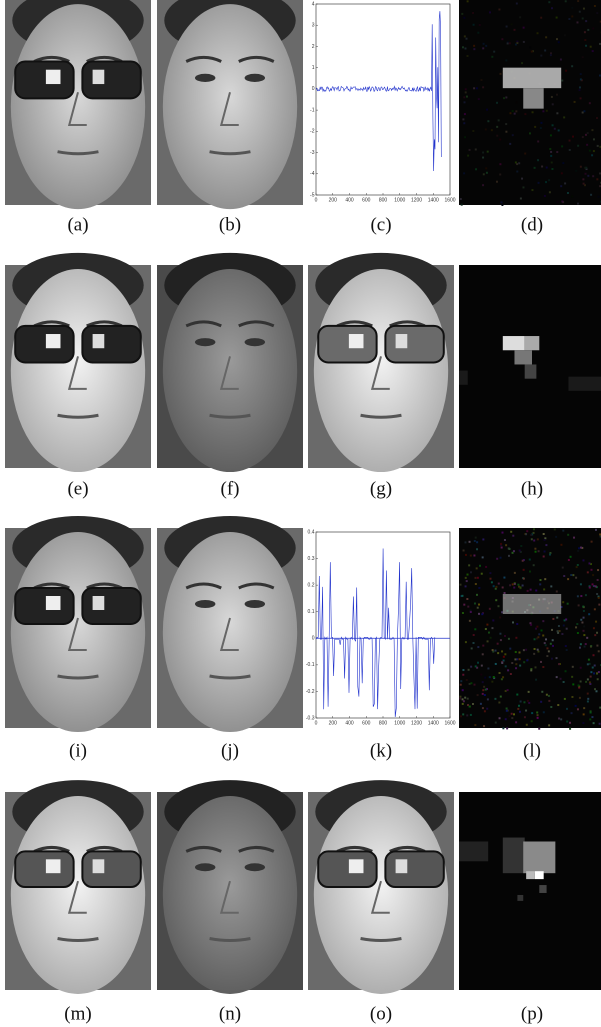 Image resolution: width=601 pixels, height=1027 pixels. What do you see at coordinates (530, 117) in the screenshot?
I see `panel: (d)` at bounding box center [530, 117].